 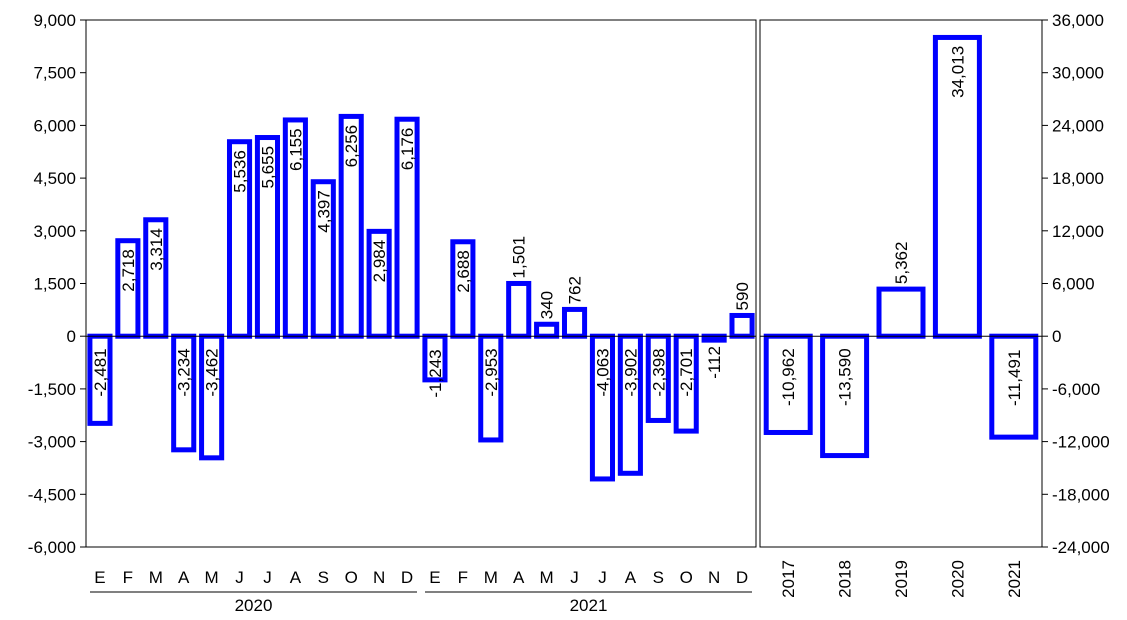 What do you see at coordinates (52, 389) in the screenshot?
I see `y-tick-label: -1,500` at bounding box center [52, 389].